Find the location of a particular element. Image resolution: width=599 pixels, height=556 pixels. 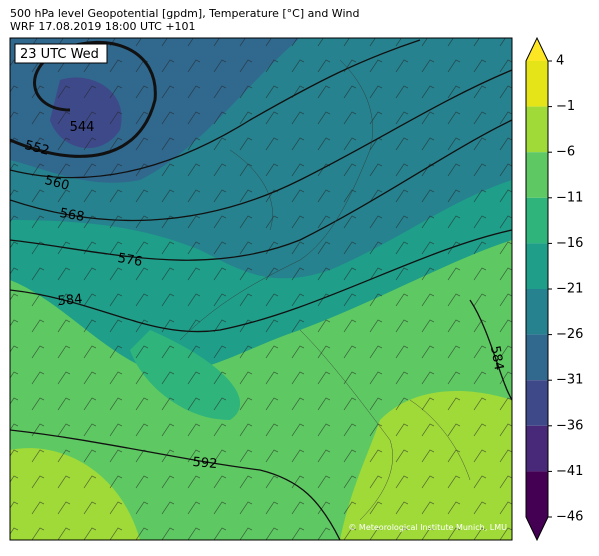

colorbar-tick-label: −6 is located at coordinates (565, 152).